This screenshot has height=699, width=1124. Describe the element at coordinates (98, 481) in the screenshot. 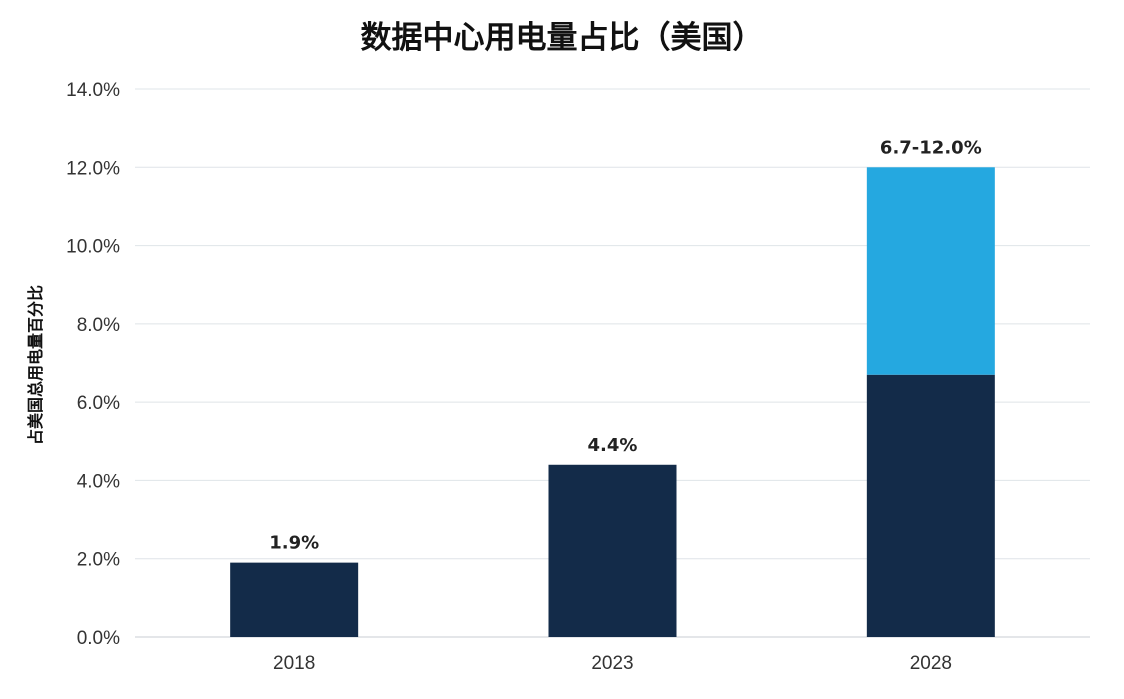

I see `y-tick-label: 4.0%` at that location.